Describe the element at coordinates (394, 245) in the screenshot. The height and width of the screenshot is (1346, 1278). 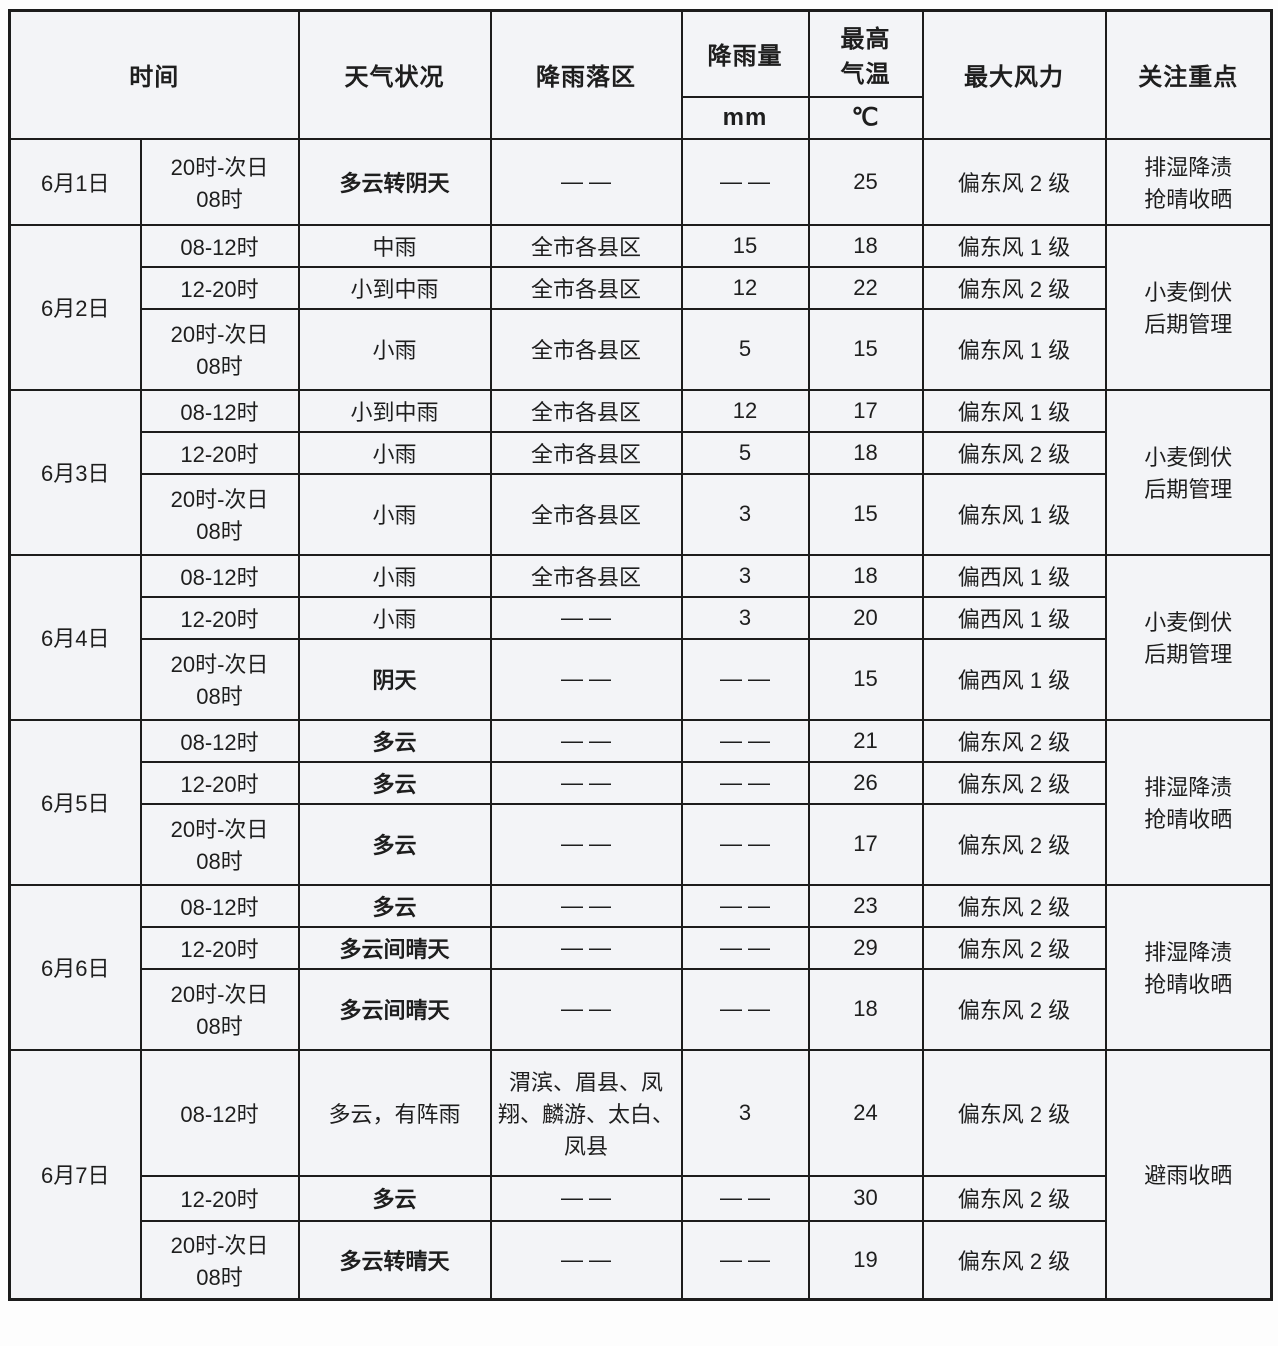
I see `weather-cell: 中雨` at that location.